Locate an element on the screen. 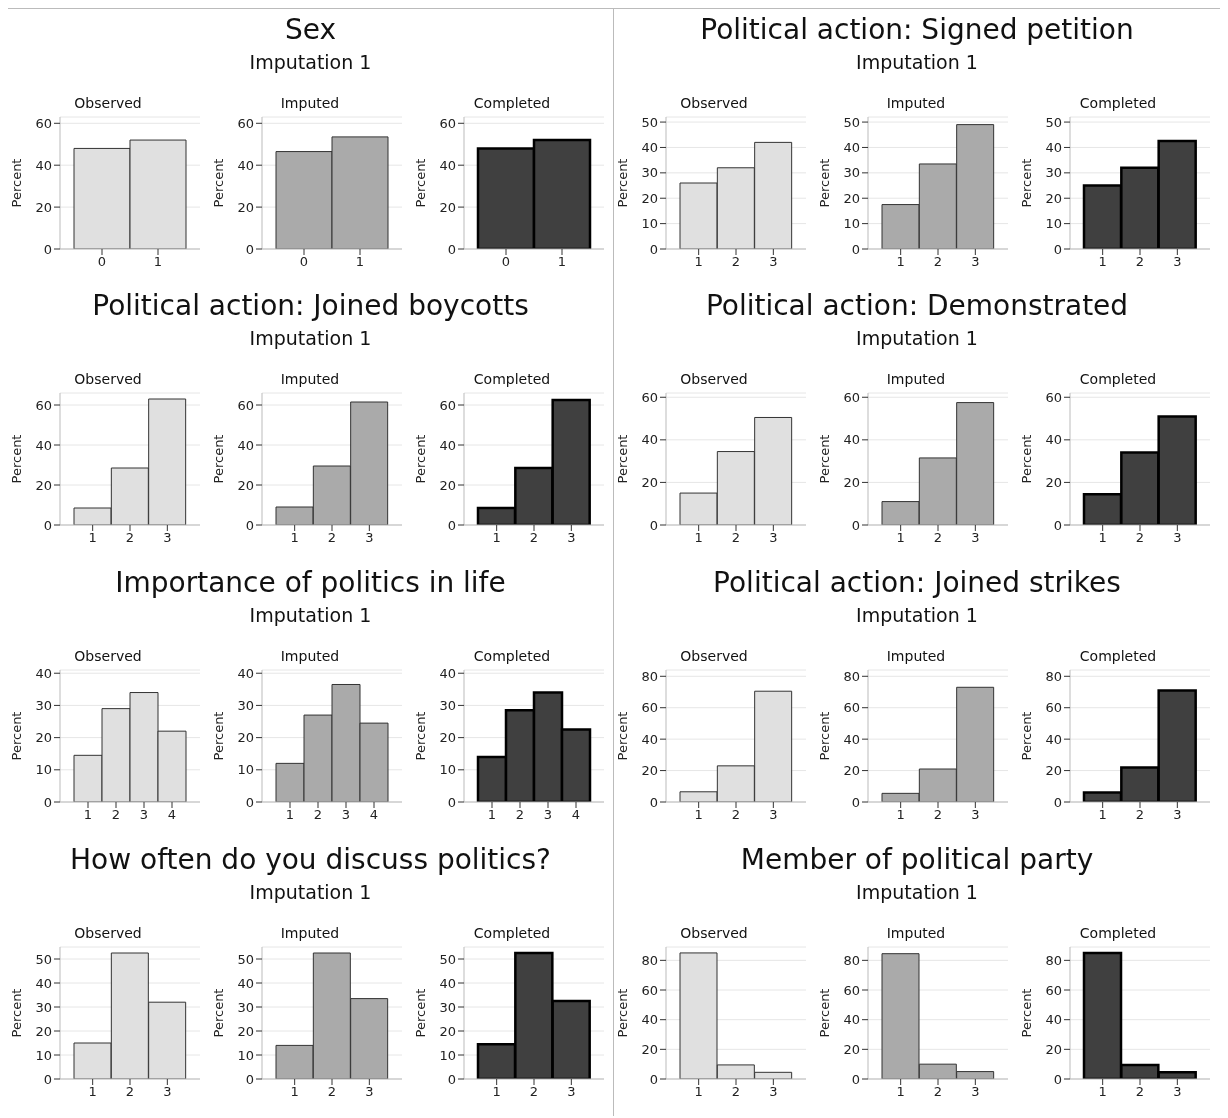 This screenshot has height=1118, width=1228. chart-title: Completed is located at coordinates (512, 934).